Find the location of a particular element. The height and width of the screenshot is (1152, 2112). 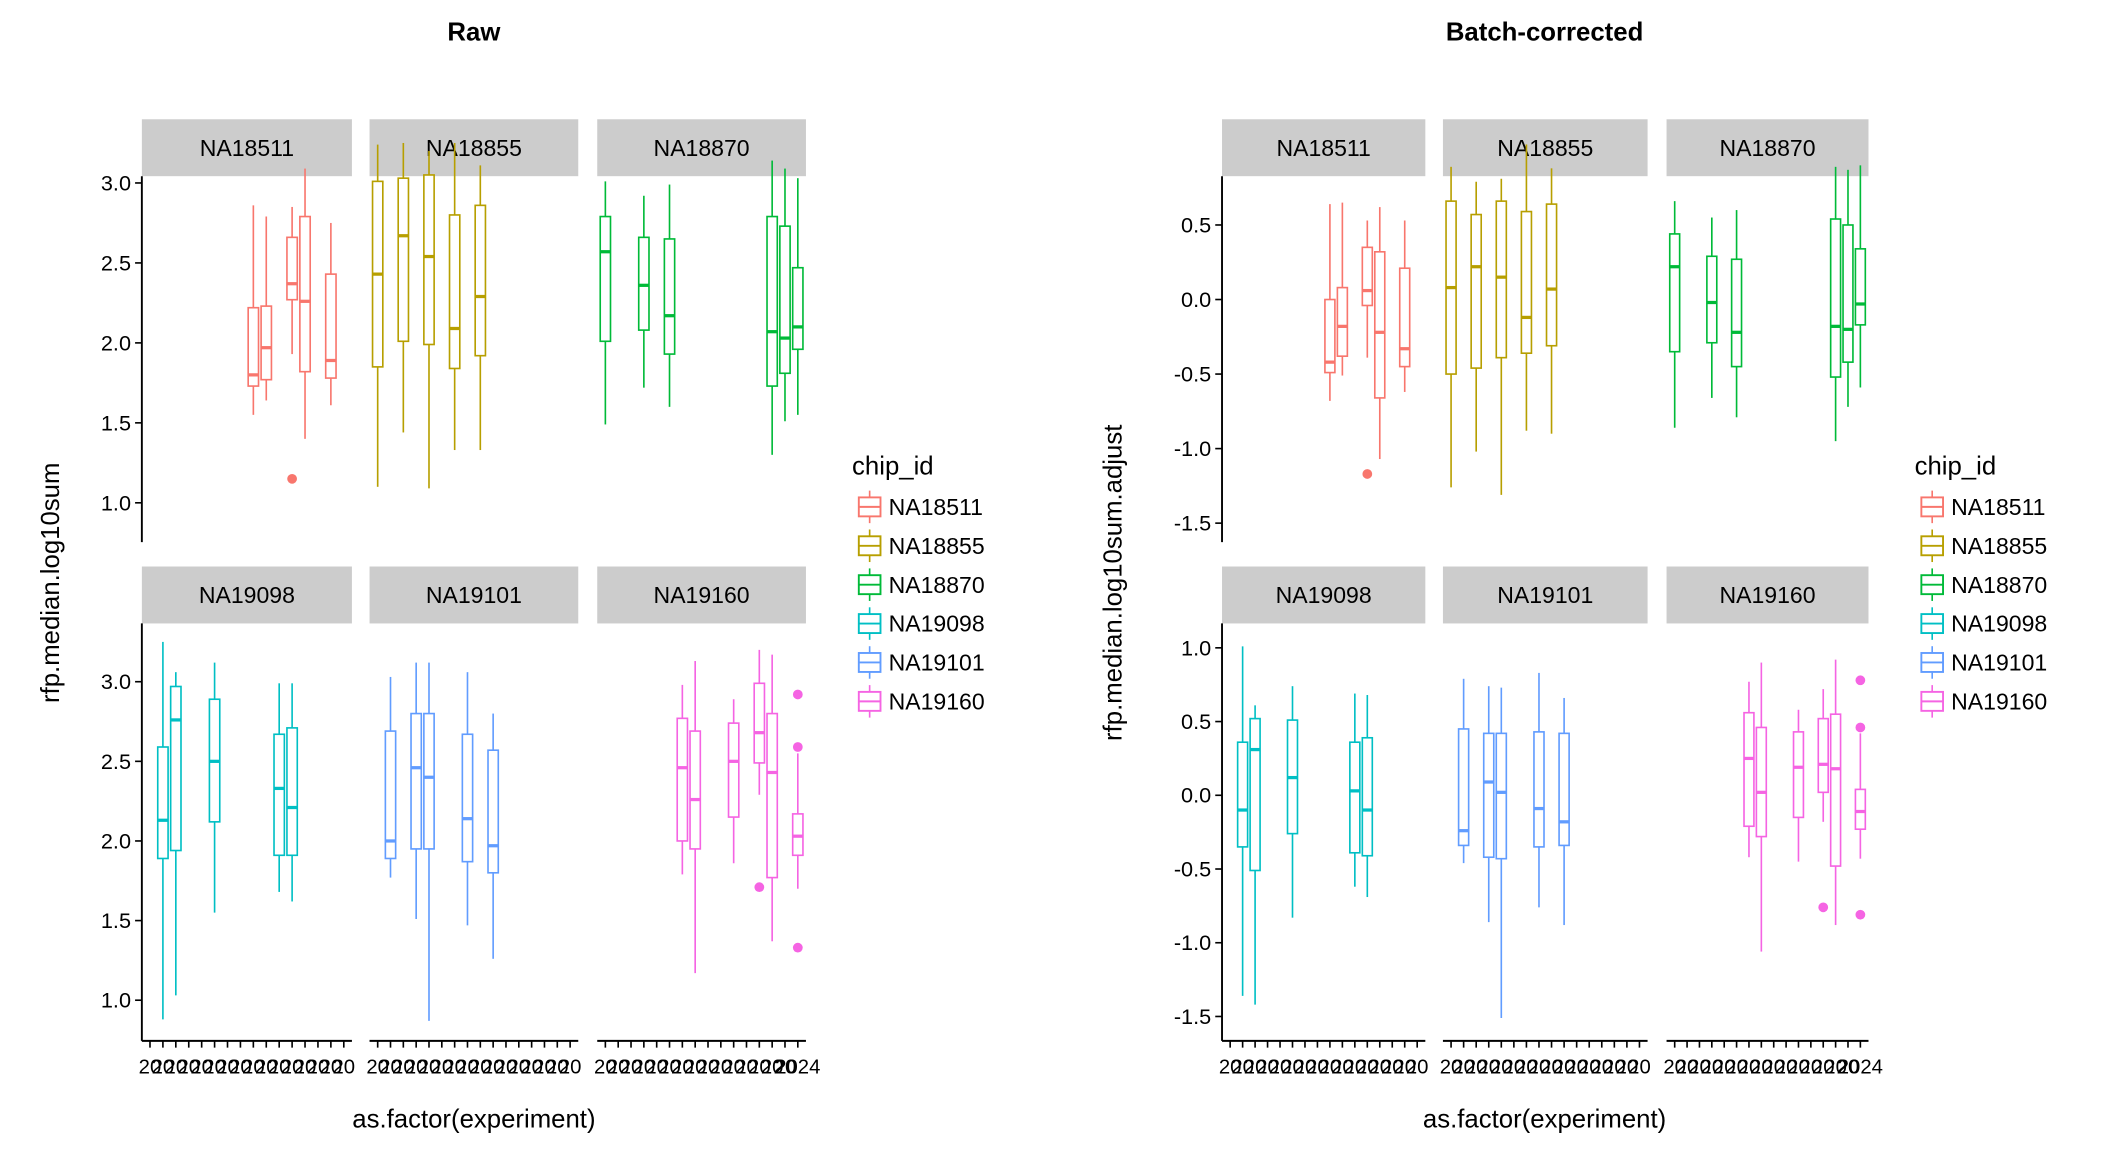

y-tick-label: 0.5 is located at coordinates (1196, 224).